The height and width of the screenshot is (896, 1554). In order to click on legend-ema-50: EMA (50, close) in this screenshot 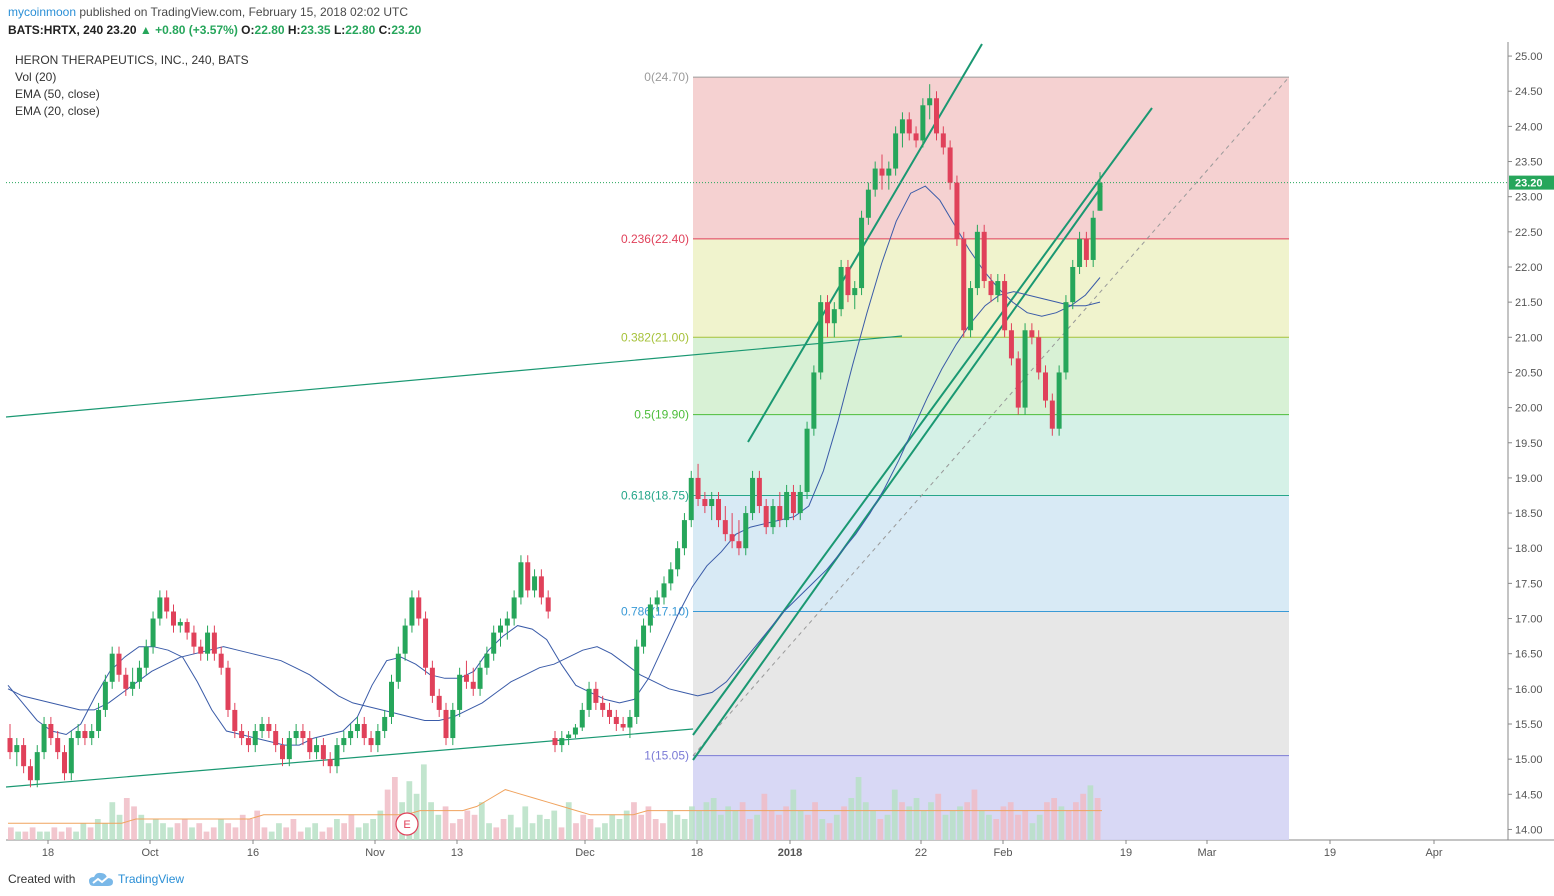, I will do `click(57, 94)`.